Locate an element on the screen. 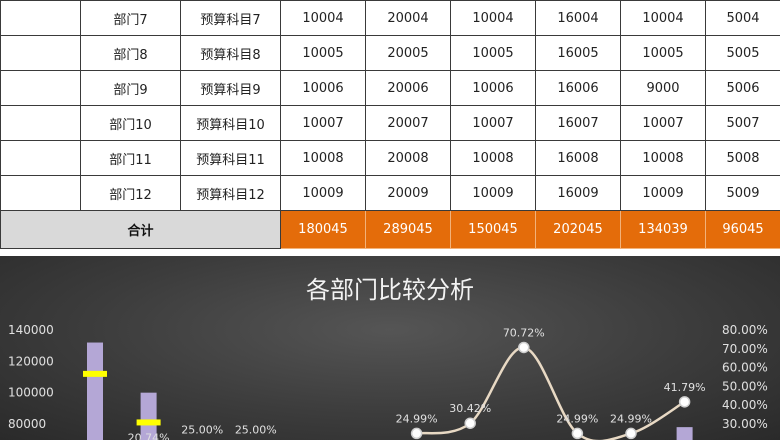  value-cell: 5008 is located at coordinates (742, 158).